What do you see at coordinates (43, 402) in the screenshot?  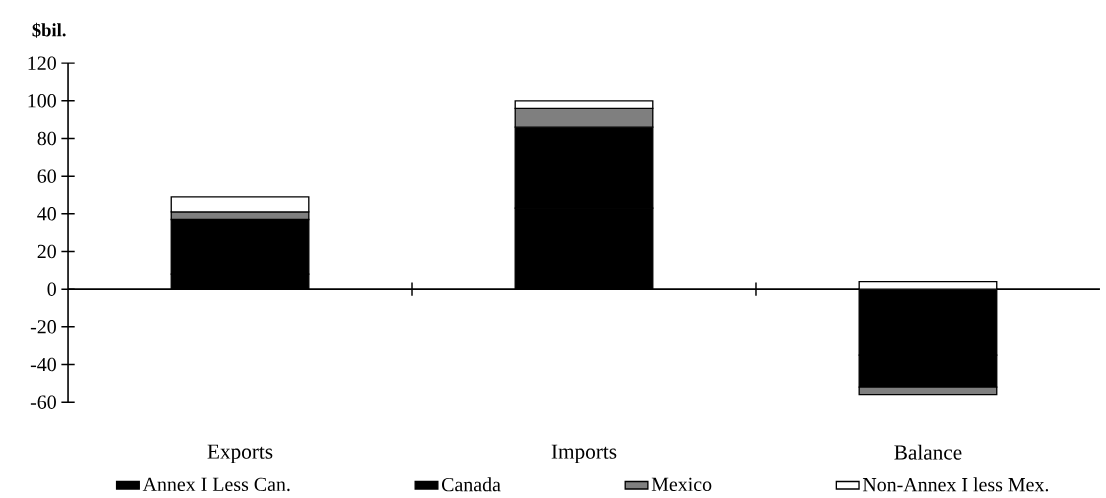 I see `y-tick-label: -60` at bounding box center [43, 402].